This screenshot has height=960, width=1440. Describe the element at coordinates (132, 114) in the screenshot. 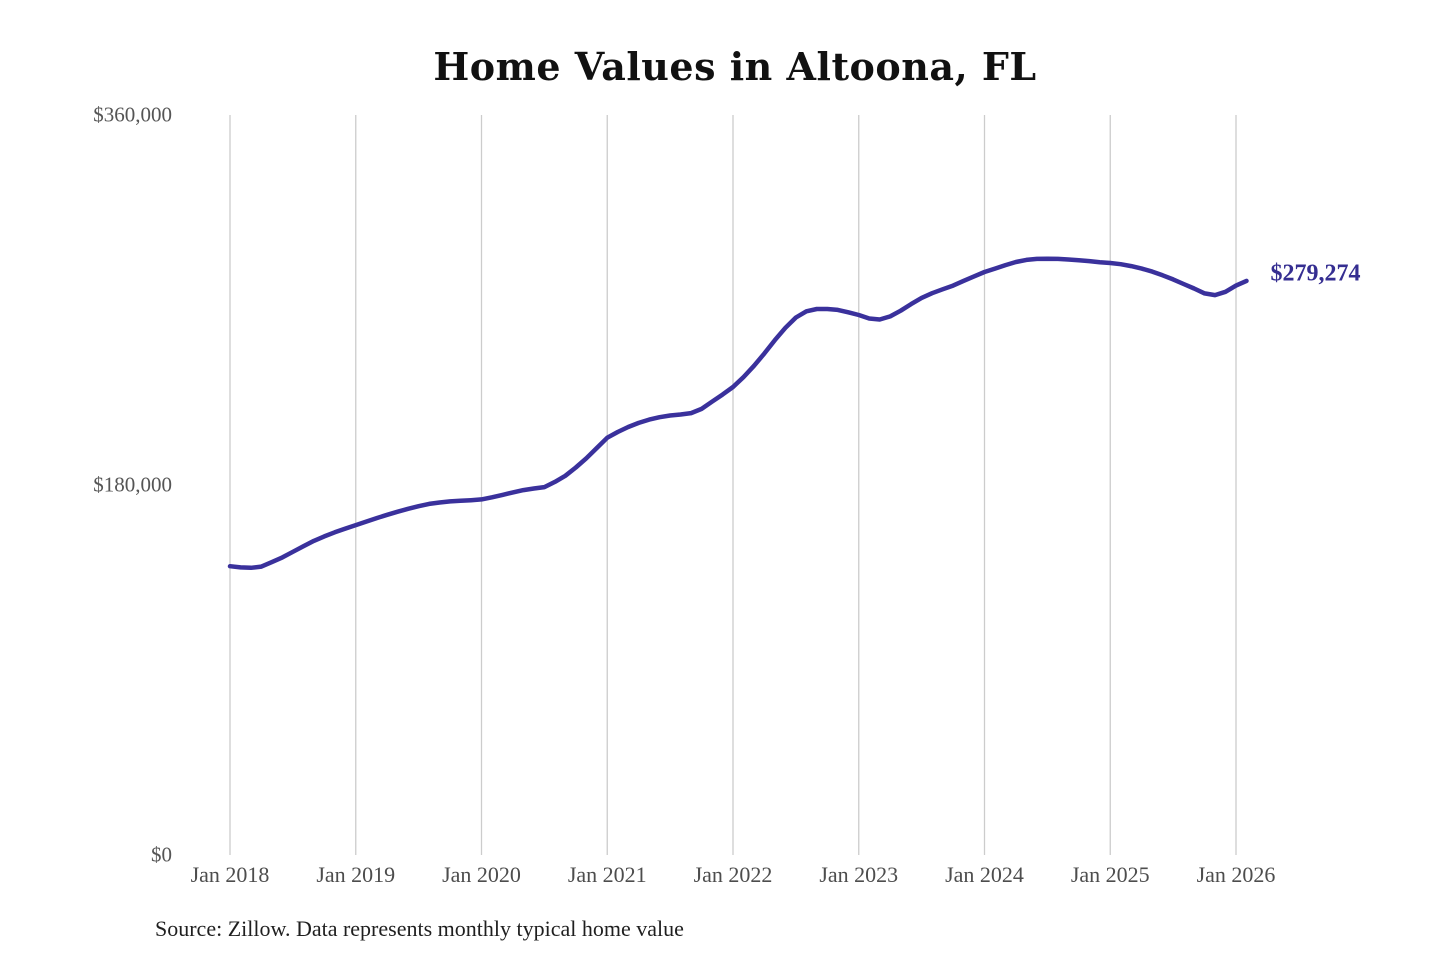

I see `y-tick-label: $360,000` at that location.